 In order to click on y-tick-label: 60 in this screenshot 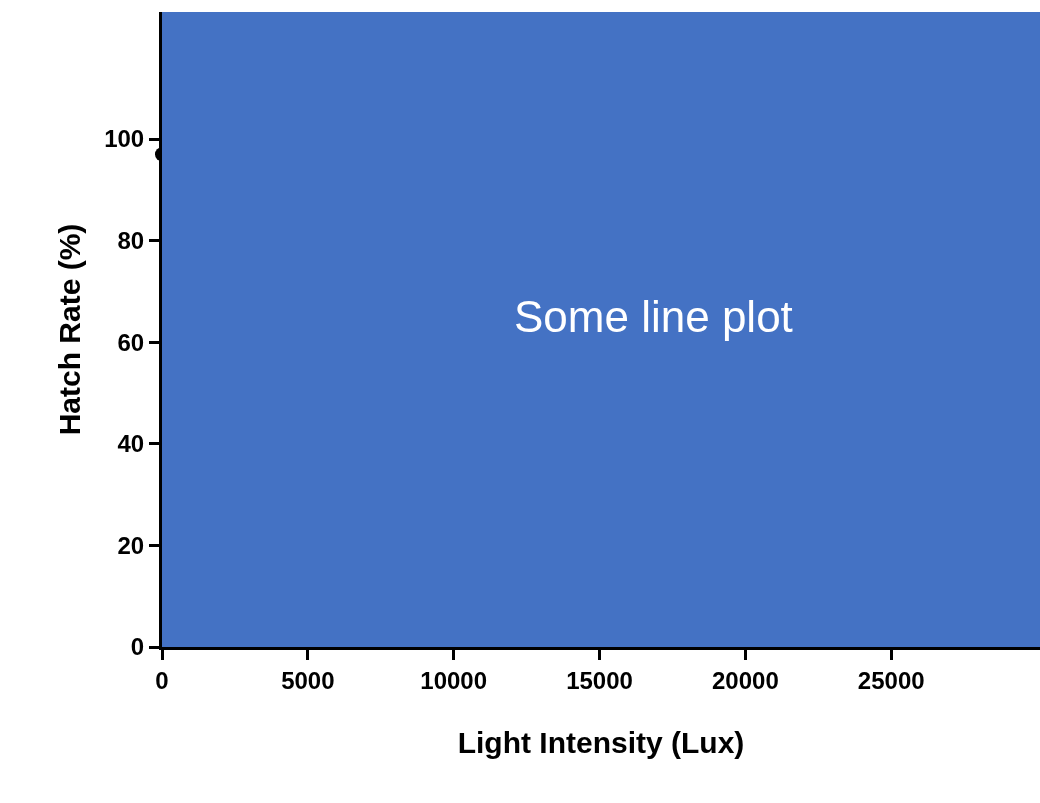, I will do `click(131, 342)`.